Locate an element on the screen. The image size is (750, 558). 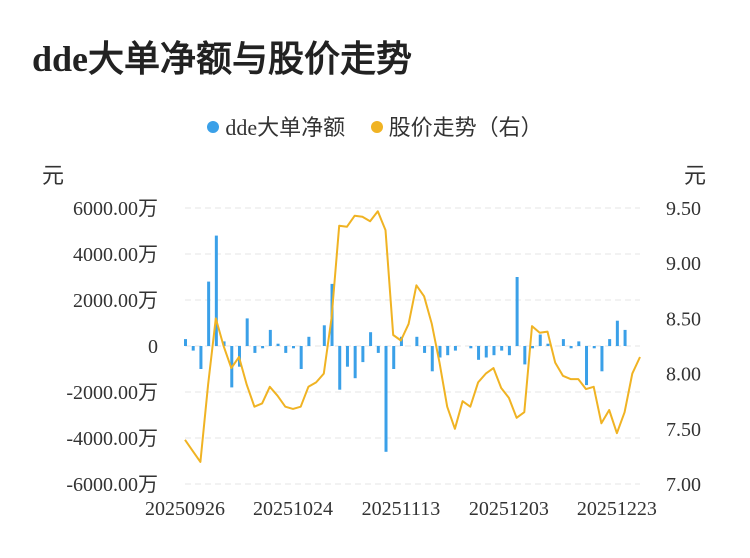
legend-item-line: 股价走势（右） is located at coordinates (456, 126).